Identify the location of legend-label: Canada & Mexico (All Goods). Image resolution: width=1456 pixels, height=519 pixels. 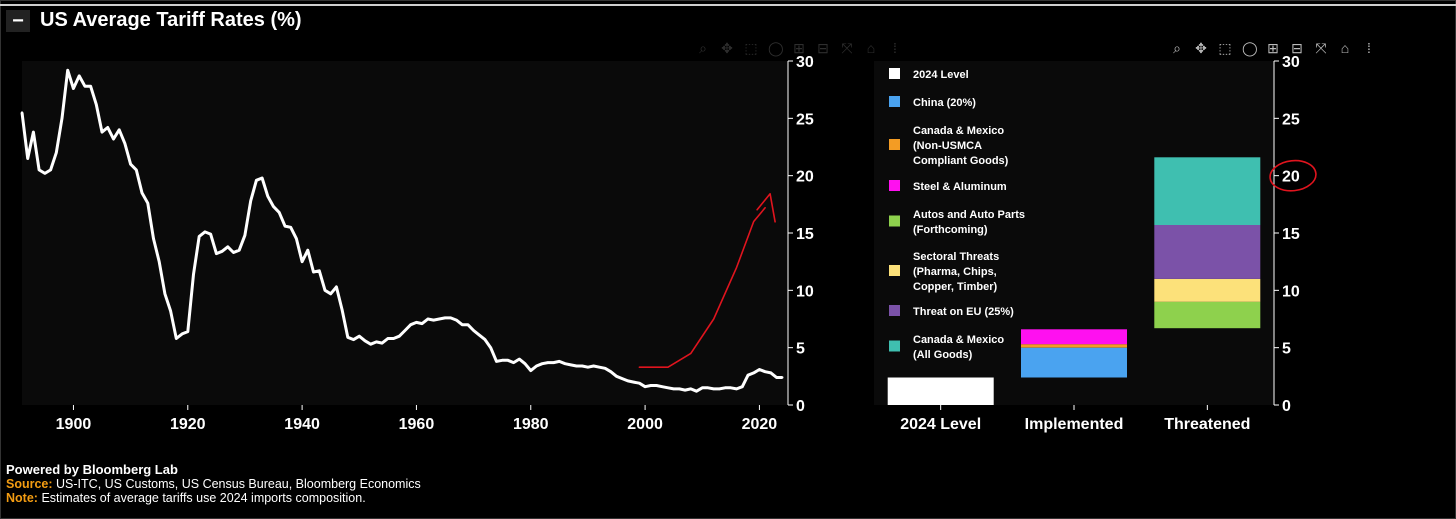
(958, 347).